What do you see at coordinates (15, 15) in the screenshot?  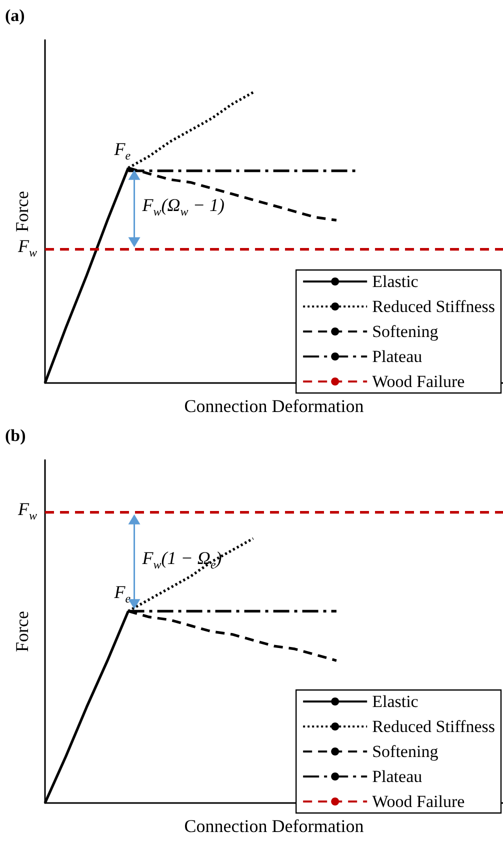 I see `chart-title: (a)` at bounding box center [15, 15].